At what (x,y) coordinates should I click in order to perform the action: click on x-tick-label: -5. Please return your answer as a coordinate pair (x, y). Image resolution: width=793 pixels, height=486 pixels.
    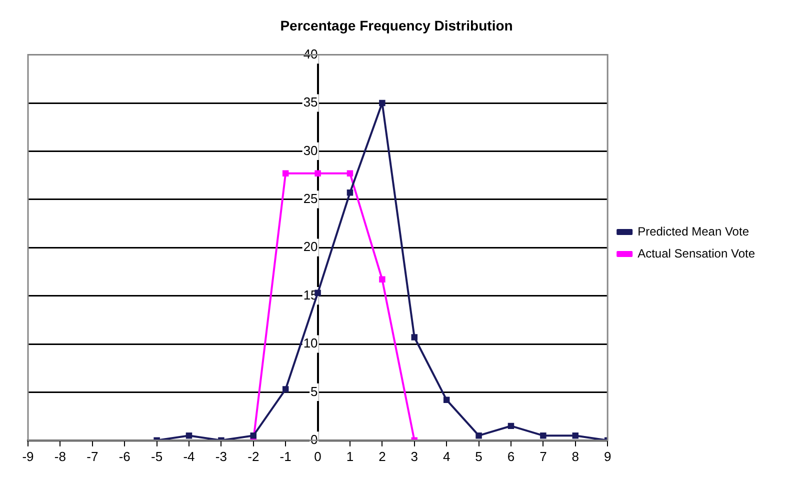
    Looking at the image, I should click on (157, 456).